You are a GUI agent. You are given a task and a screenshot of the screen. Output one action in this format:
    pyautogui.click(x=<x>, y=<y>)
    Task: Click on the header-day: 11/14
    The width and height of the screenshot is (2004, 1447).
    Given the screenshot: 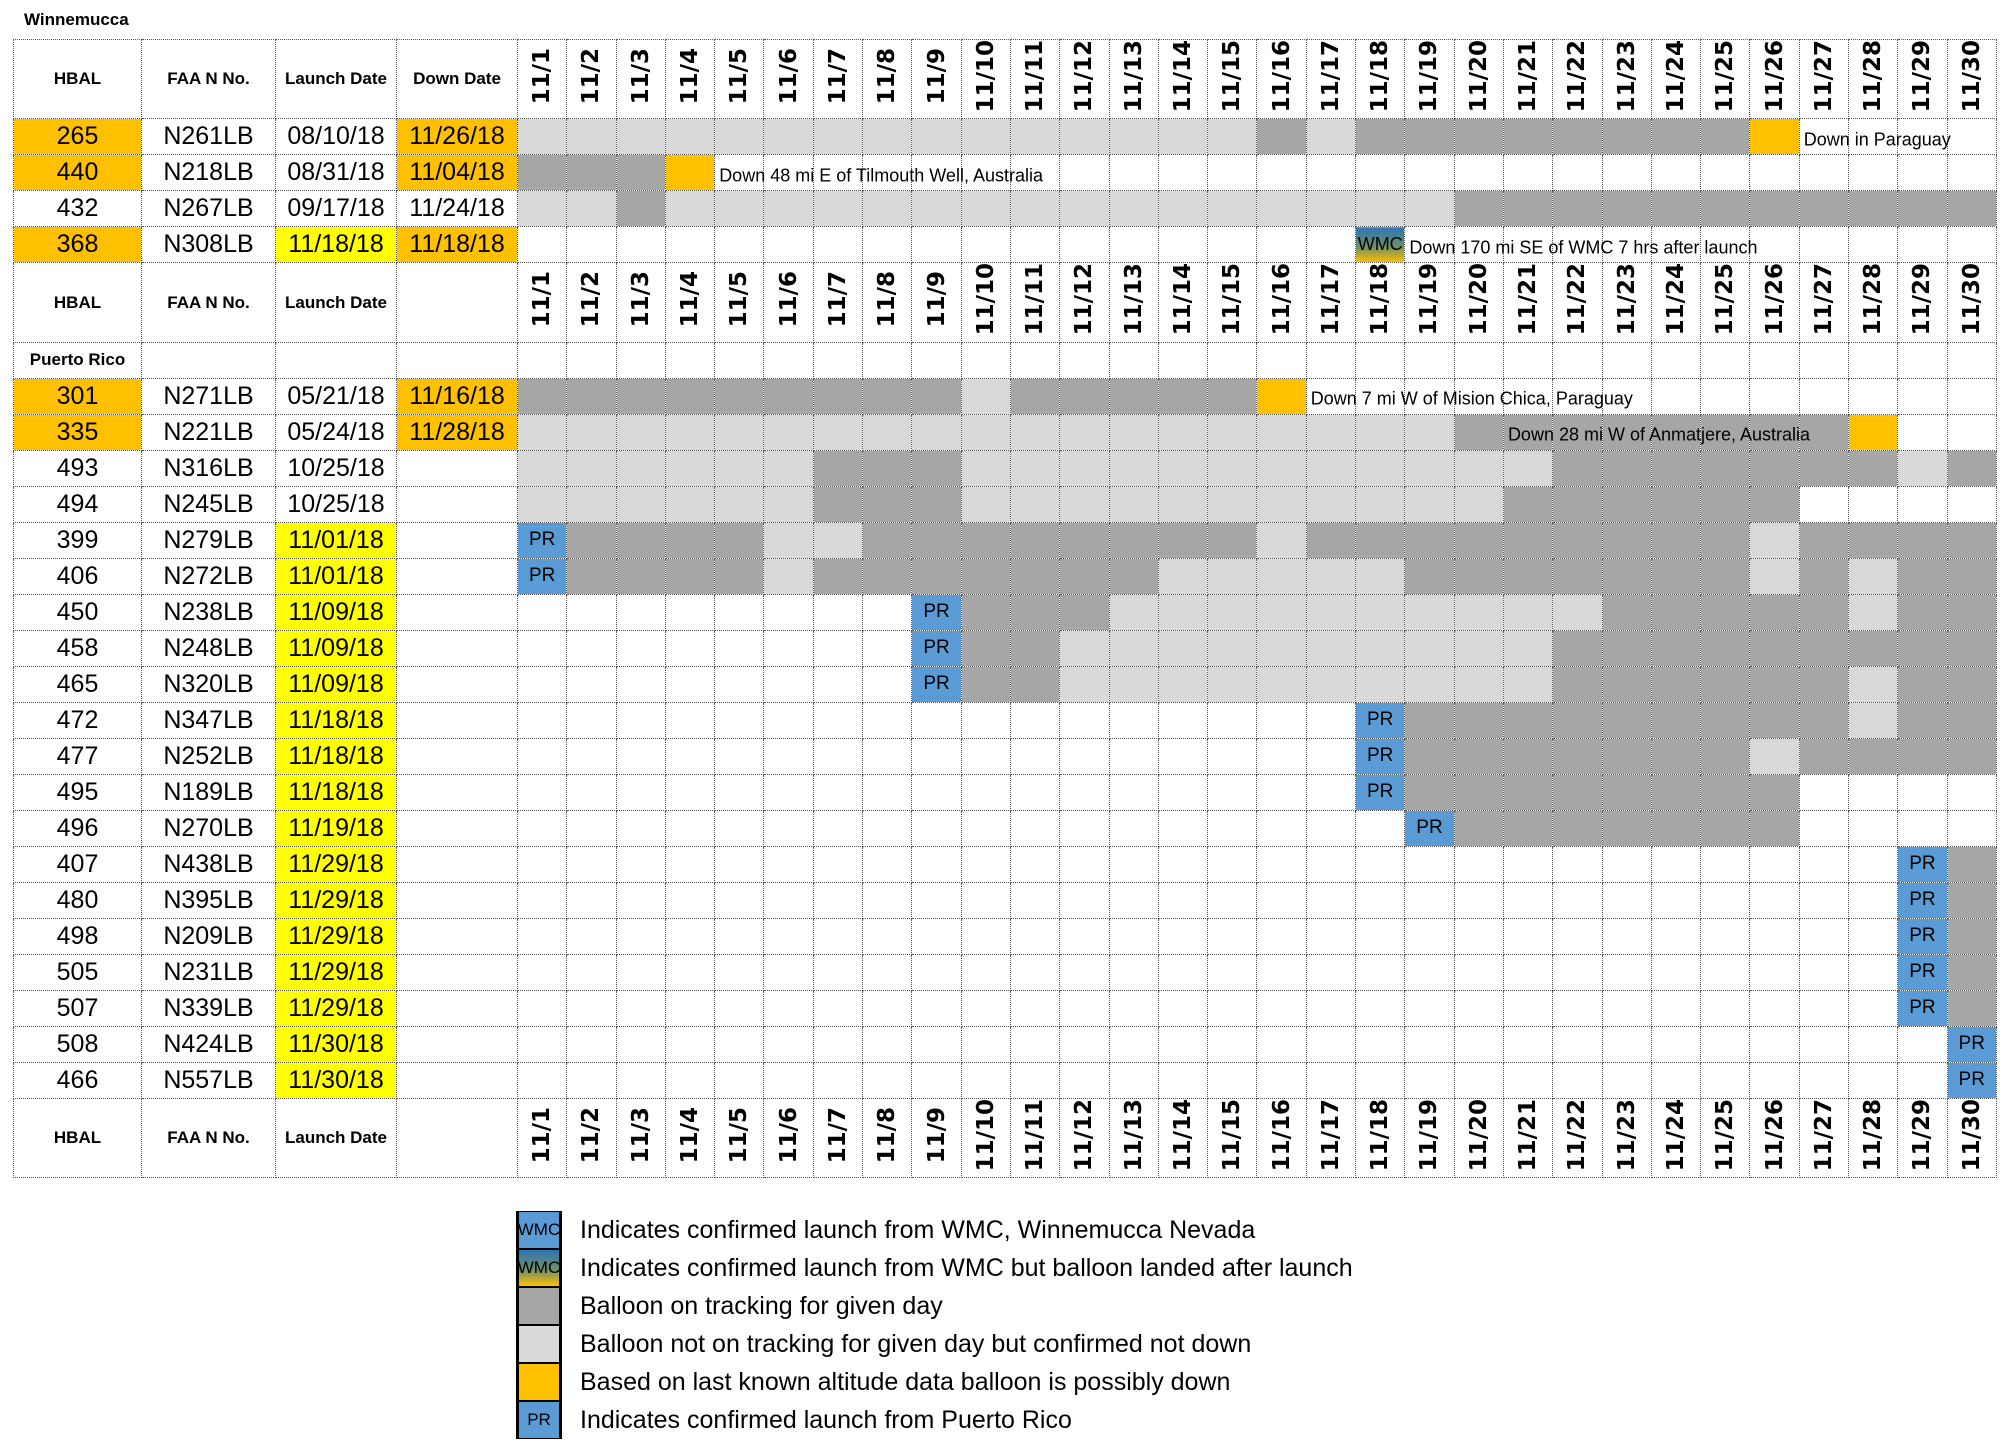 What is the action you would take?
    pyautogui.click(x=1183, y=79)
    